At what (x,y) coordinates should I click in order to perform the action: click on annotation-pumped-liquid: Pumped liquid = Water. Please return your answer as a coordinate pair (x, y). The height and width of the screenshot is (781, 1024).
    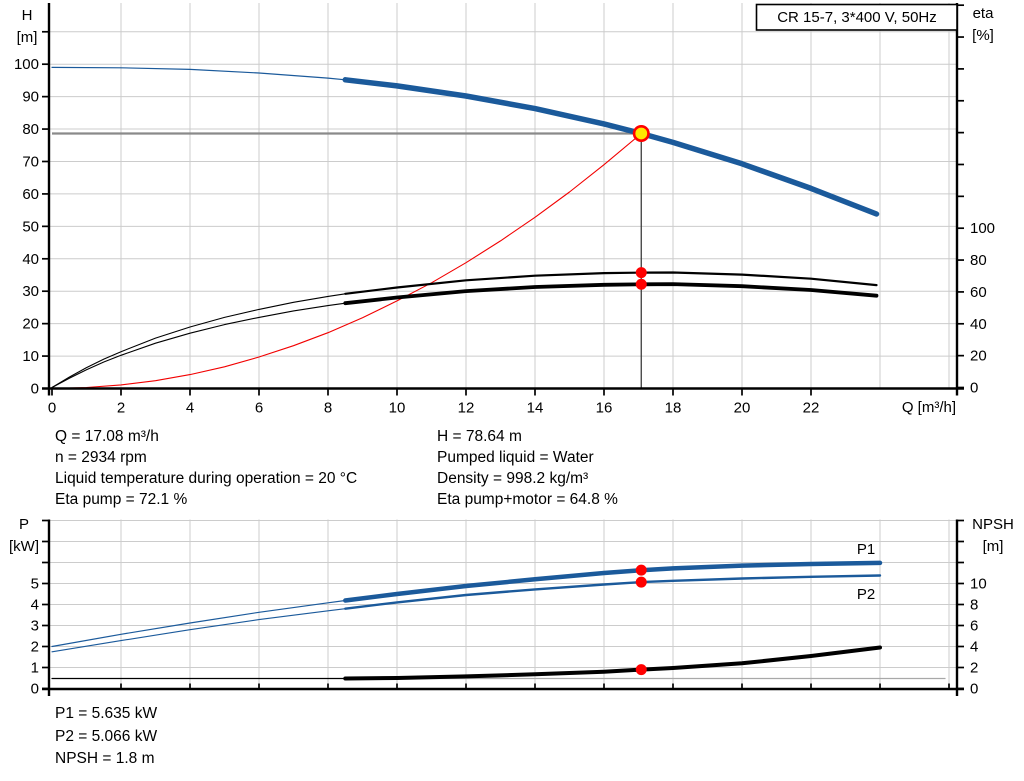
    Looking at the image, I should click on (515, 457).